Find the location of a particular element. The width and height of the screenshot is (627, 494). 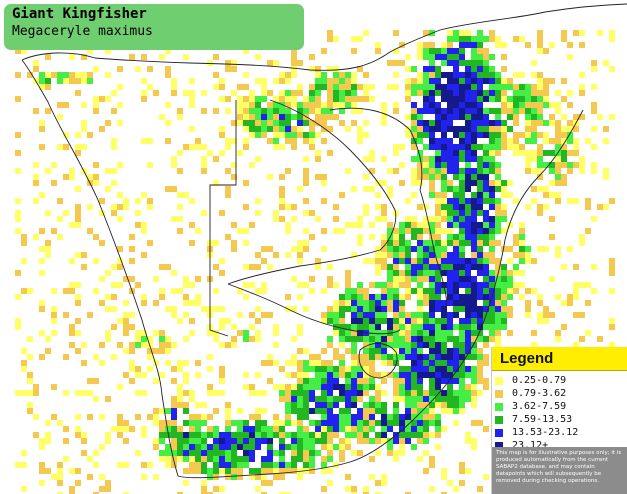

legend-entry: 7.59-13.53 is located at coordinates (561, 419).